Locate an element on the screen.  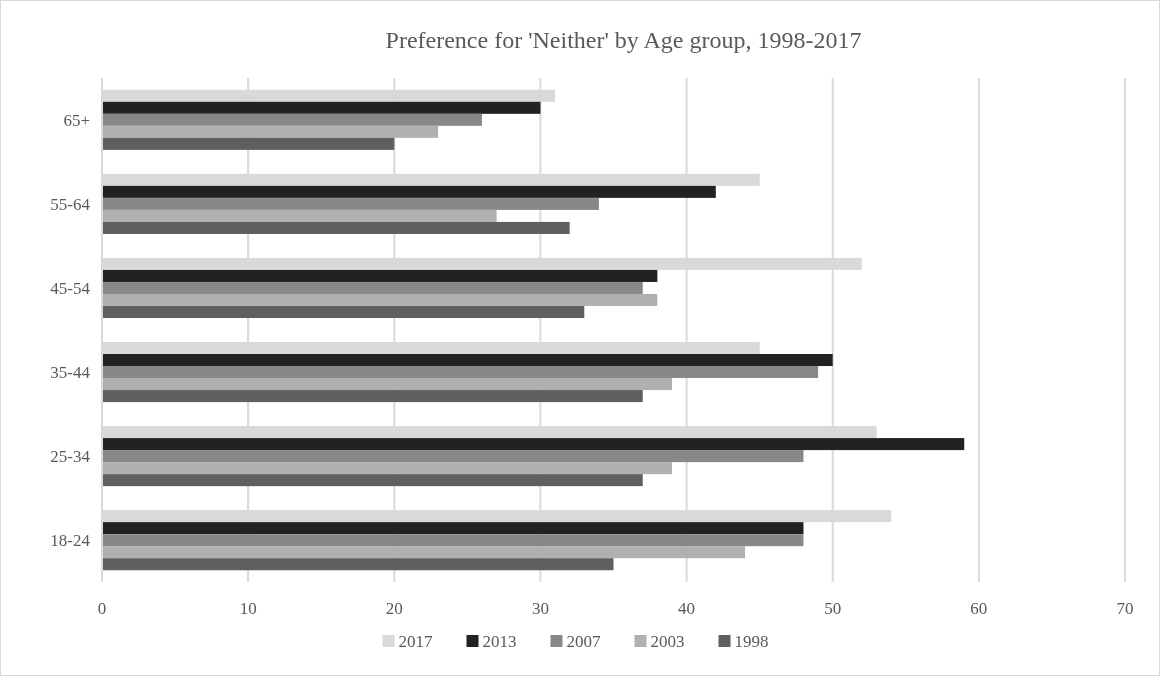
legend-label: 1998 is located at coordinates (751, 641).